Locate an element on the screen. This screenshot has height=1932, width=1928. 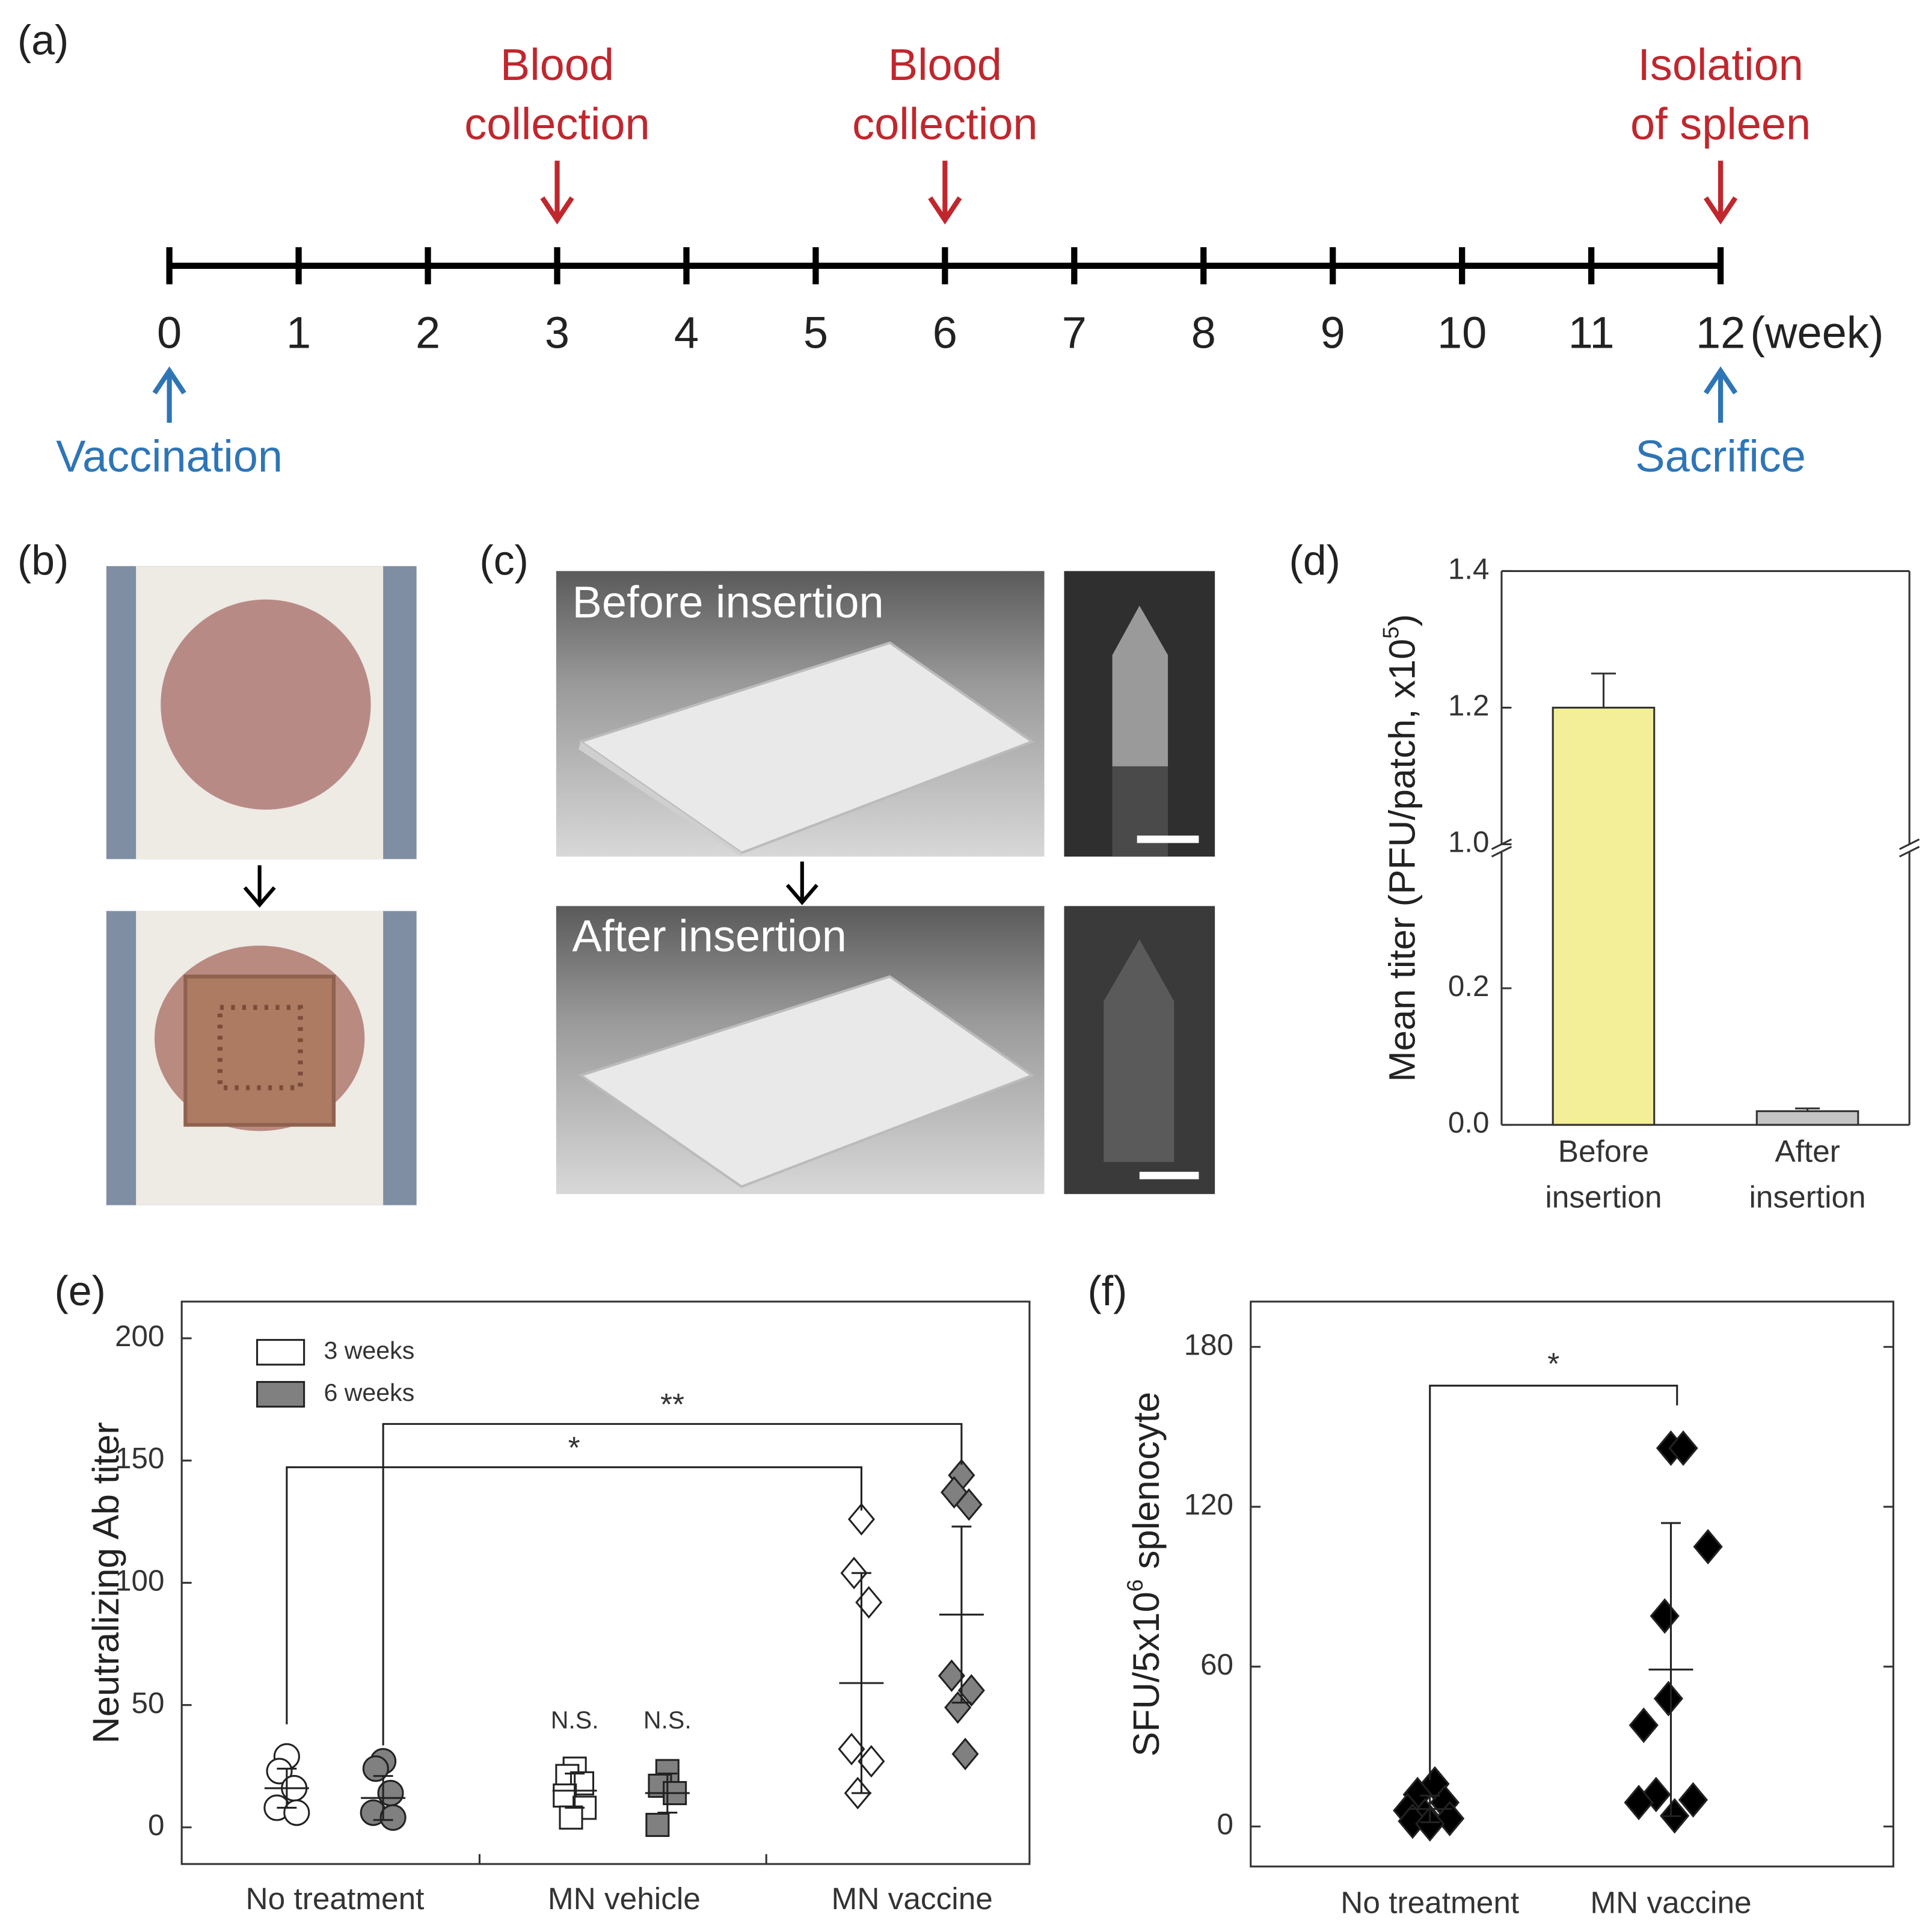
label-part: ) is located at coordinates (1402, 620).